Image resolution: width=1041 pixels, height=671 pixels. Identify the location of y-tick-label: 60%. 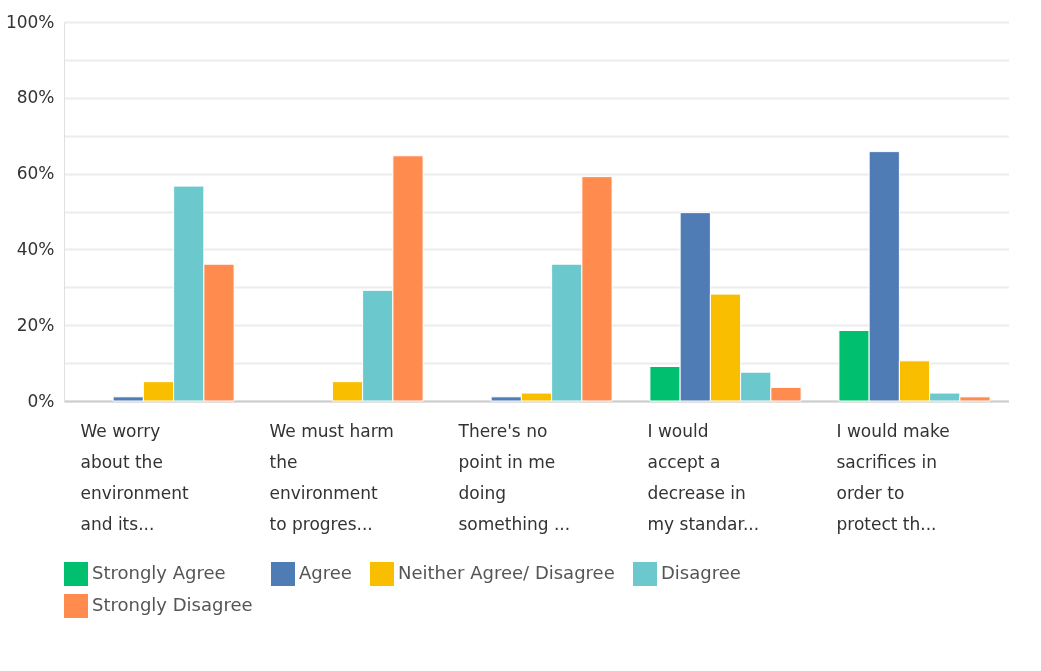
(35, 173).